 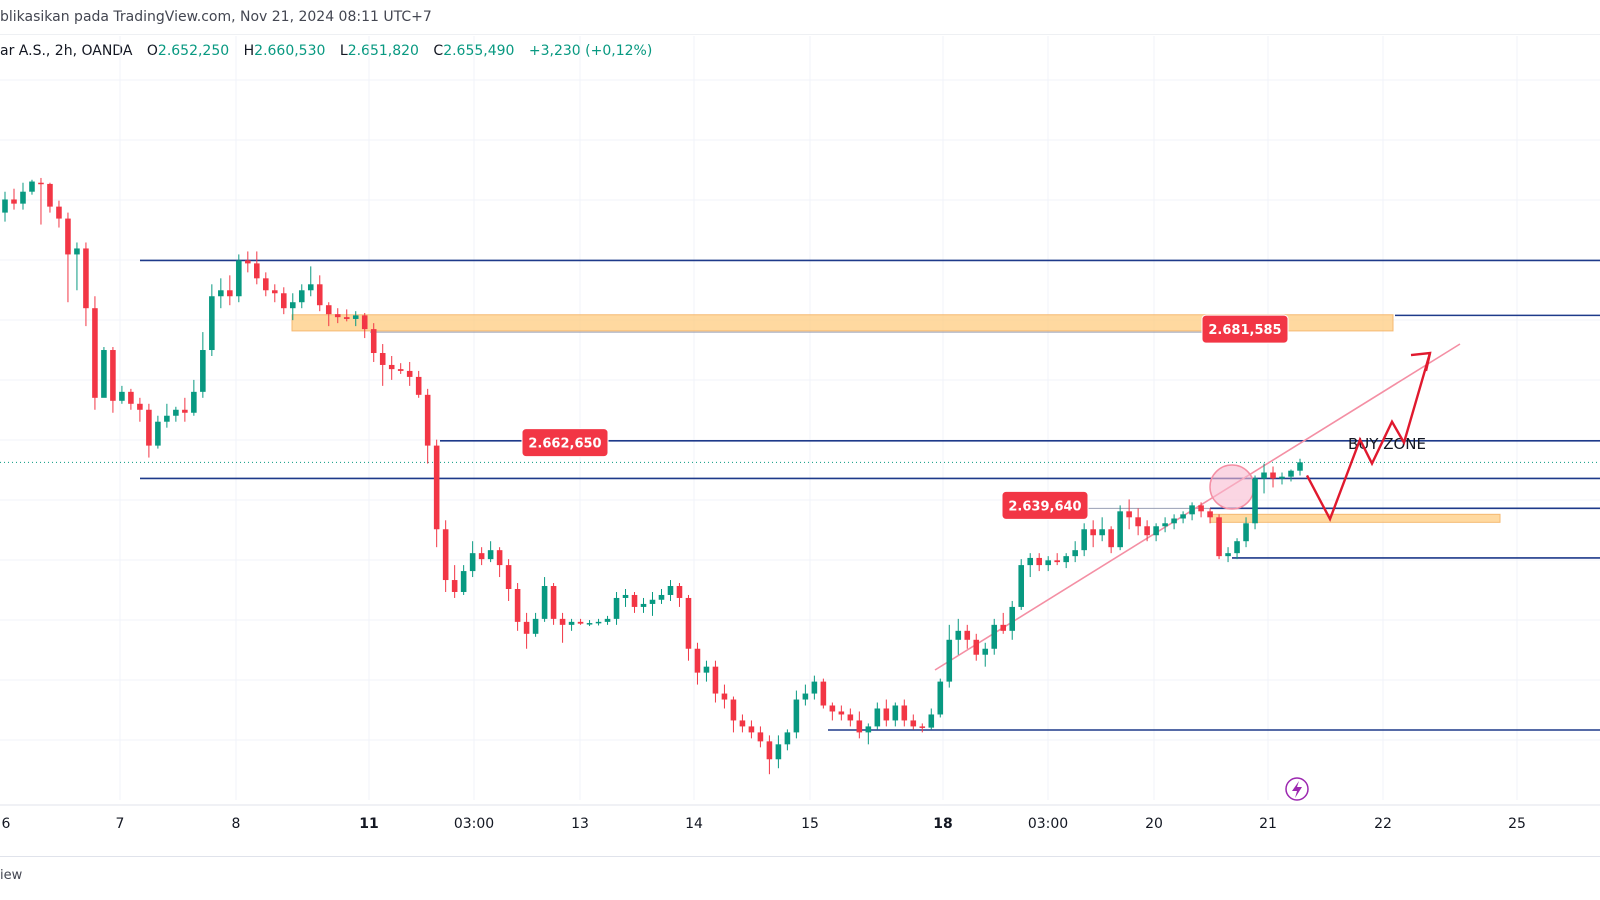 What do you see at coordinates (1197, 507) in the screenshot?
I see `trend-line` at bounding box center [1197, 507].